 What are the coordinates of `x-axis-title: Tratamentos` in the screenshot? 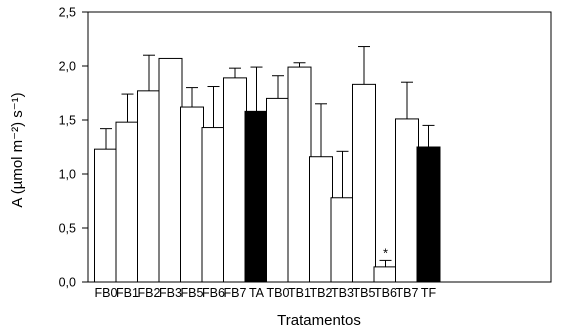 It's located at (319, 320).